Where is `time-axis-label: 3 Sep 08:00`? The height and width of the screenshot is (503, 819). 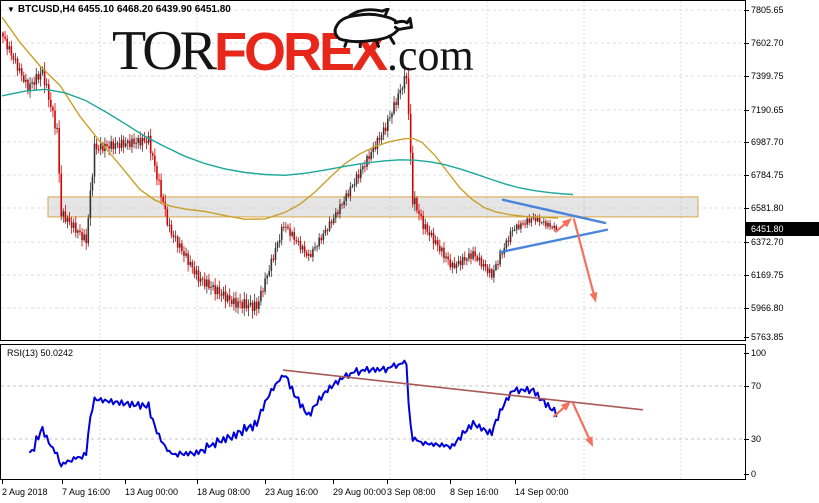
time-axis-label: 3 Sep 08:00 is located at coordinates (411, 492).